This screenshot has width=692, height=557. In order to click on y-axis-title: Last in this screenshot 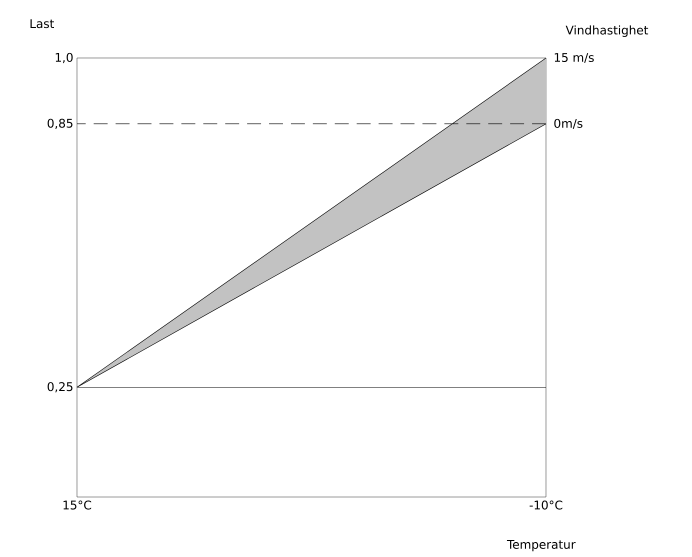, I will do `click(42, 23)`.